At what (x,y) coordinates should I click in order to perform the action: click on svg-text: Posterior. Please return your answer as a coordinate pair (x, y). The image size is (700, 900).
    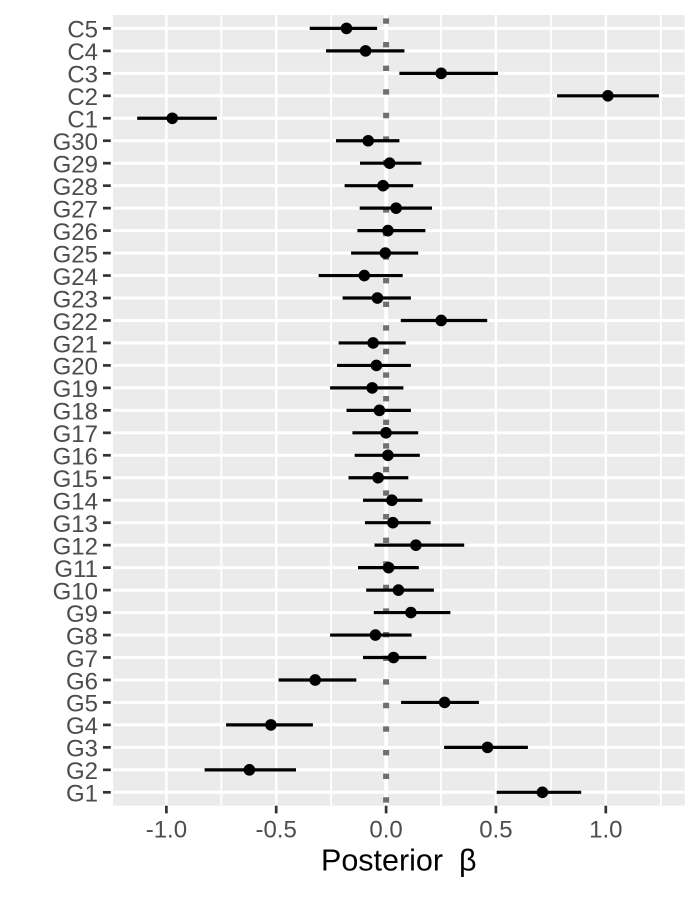
    Looking at the image, I should click on (382, 861).